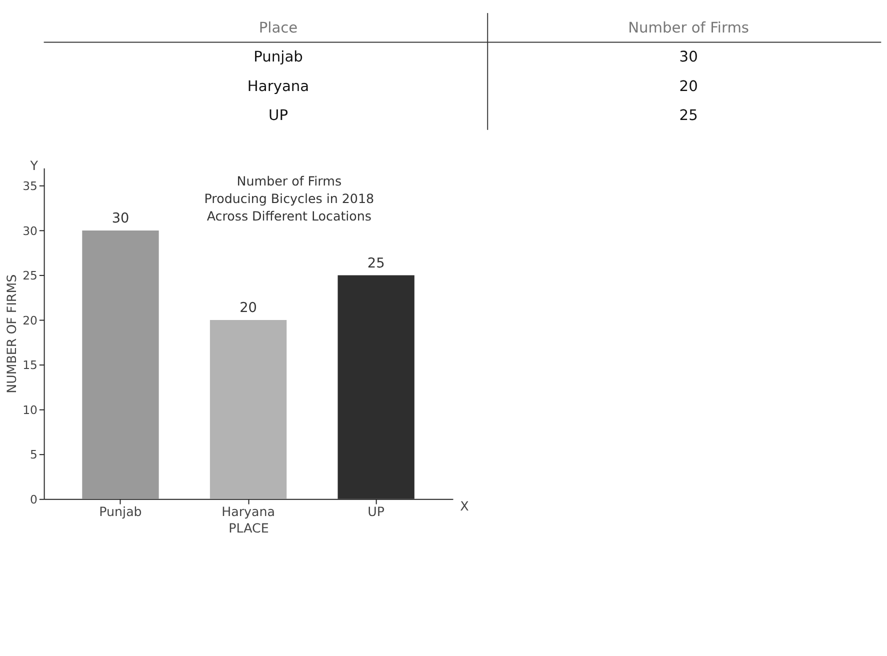 The width and height of the screenshot is (887, 656). I want to click on y-tick-label: 25, so click(30, 275).